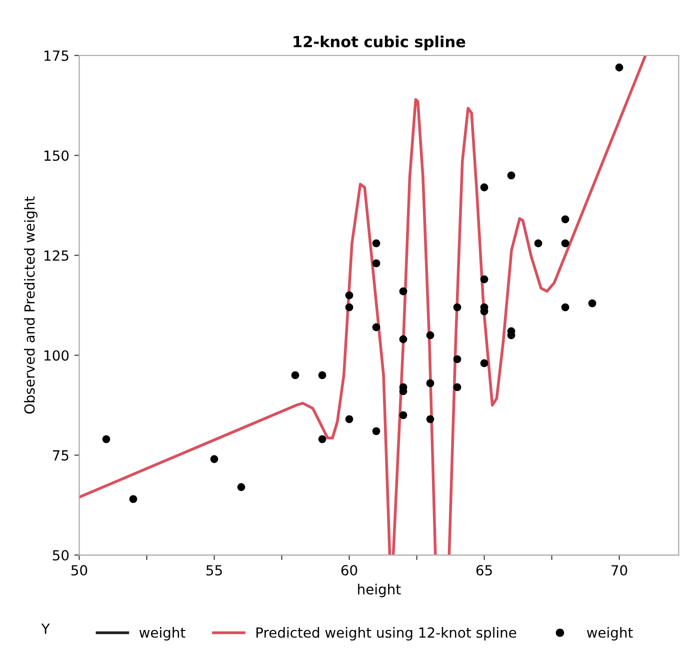 This screenshot has height=653, width=689. I want to click on y-tick-label: 175, so click(56, 55).